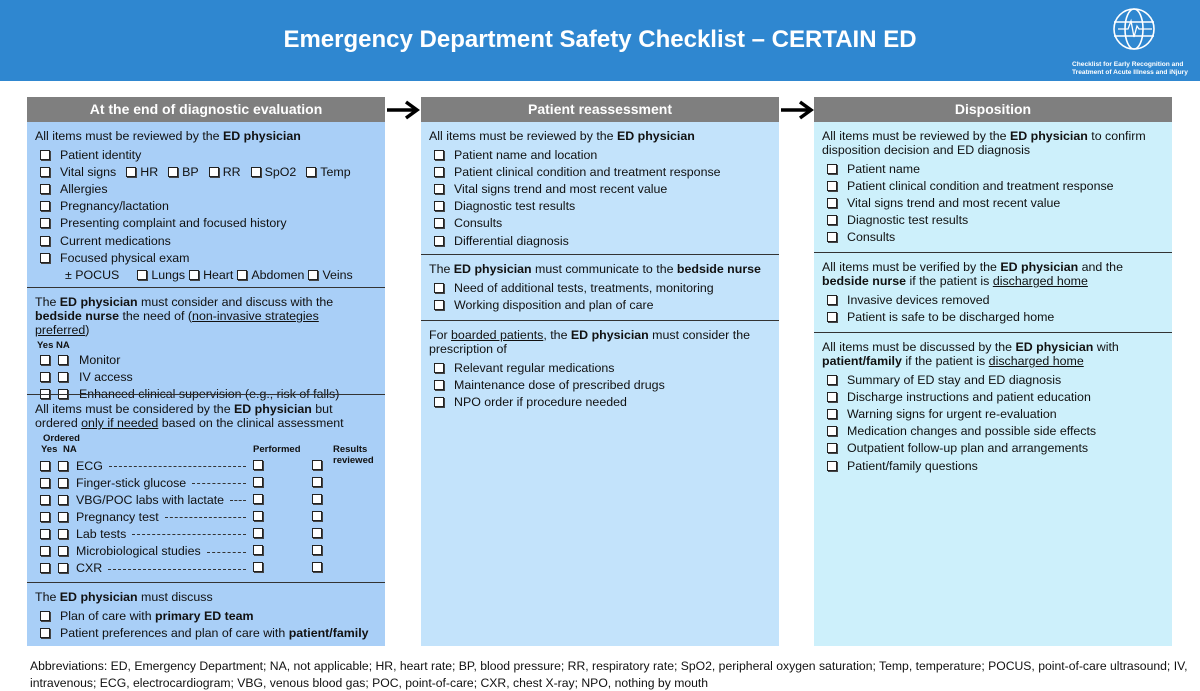 This screenshot has width=1200, height=691. I want to click on sub-check-temp: Temp, so click(328, 172).